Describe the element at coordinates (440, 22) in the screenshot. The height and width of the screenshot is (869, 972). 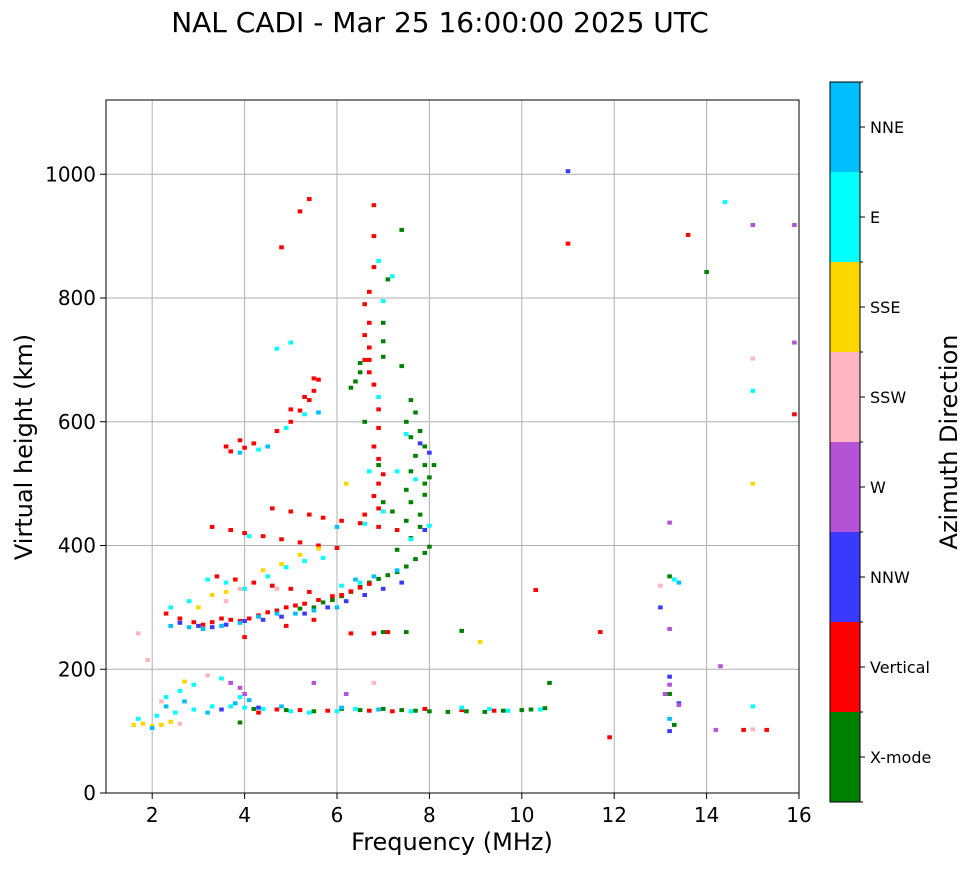
I see `chart-title: NAL CADI - Mar 25 16:00:00 2025 UTC` at that location.